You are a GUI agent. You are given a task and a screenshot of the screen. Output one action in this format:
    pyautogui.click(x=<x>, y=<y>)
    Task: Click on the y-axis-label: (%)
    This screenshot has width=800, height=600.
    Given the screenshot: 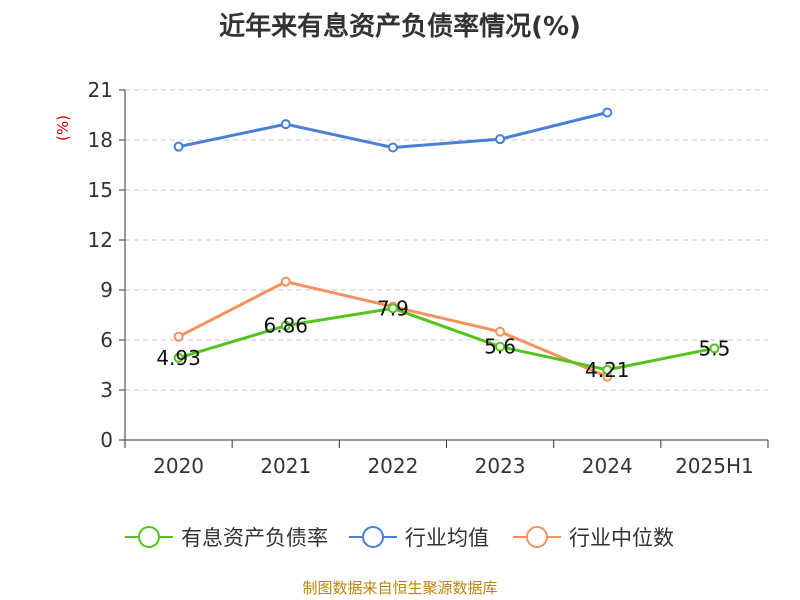 What is the action you would take?
    pyautogui.click(x=63, y=128)
    